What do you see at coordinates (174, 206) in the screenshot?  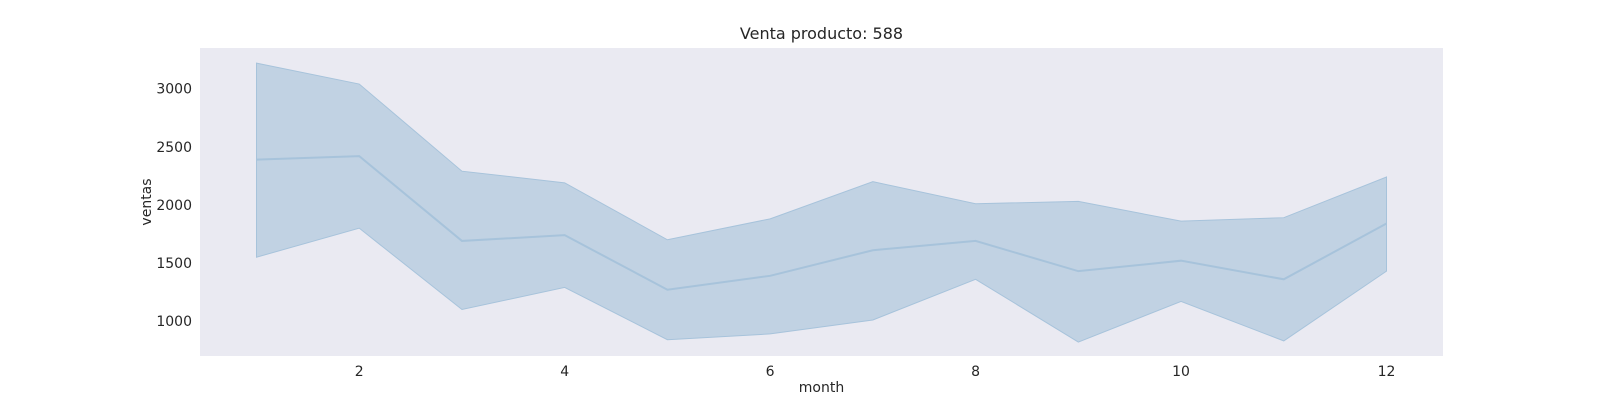 I see `y-tick-label: 2000` at bounding box center [174, 206].